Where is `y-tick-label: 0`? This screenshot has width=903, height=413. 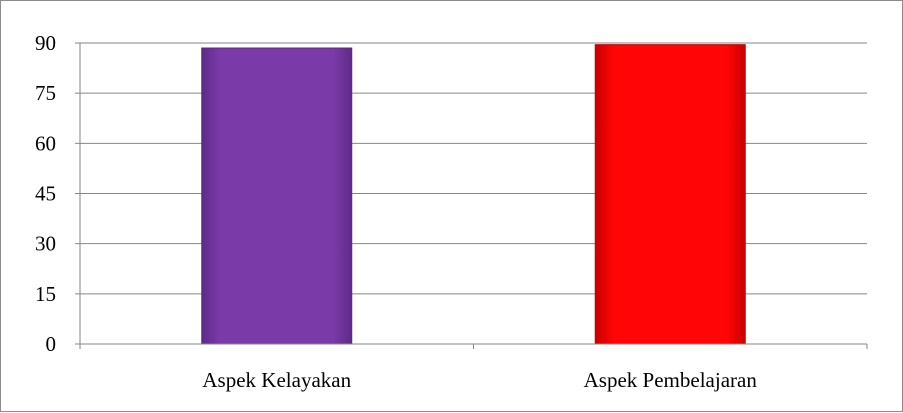
y-tick-label: 0 is located at coordinates (51, 344).